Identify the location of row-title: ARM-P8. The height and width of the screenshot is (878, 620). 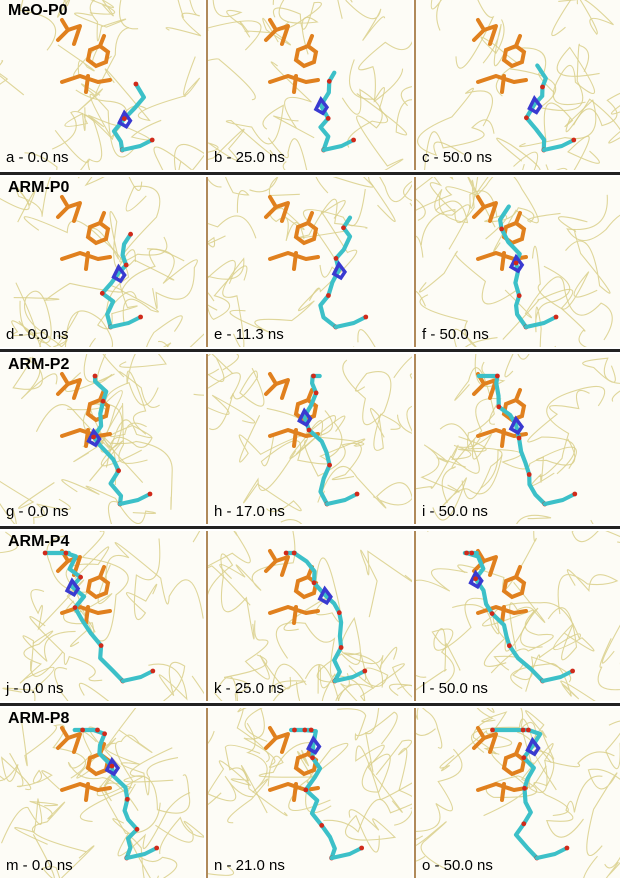
(39, 718).